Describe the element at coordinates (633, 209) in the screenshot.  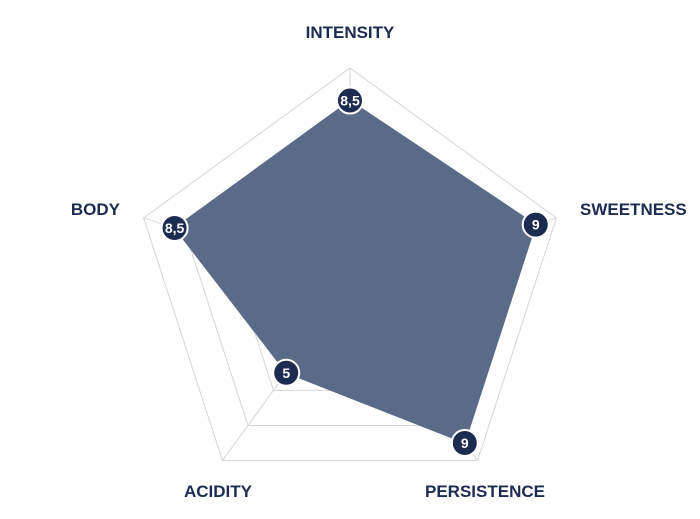
I see `axis-label-sweetness: SWEETNESS` at that location.